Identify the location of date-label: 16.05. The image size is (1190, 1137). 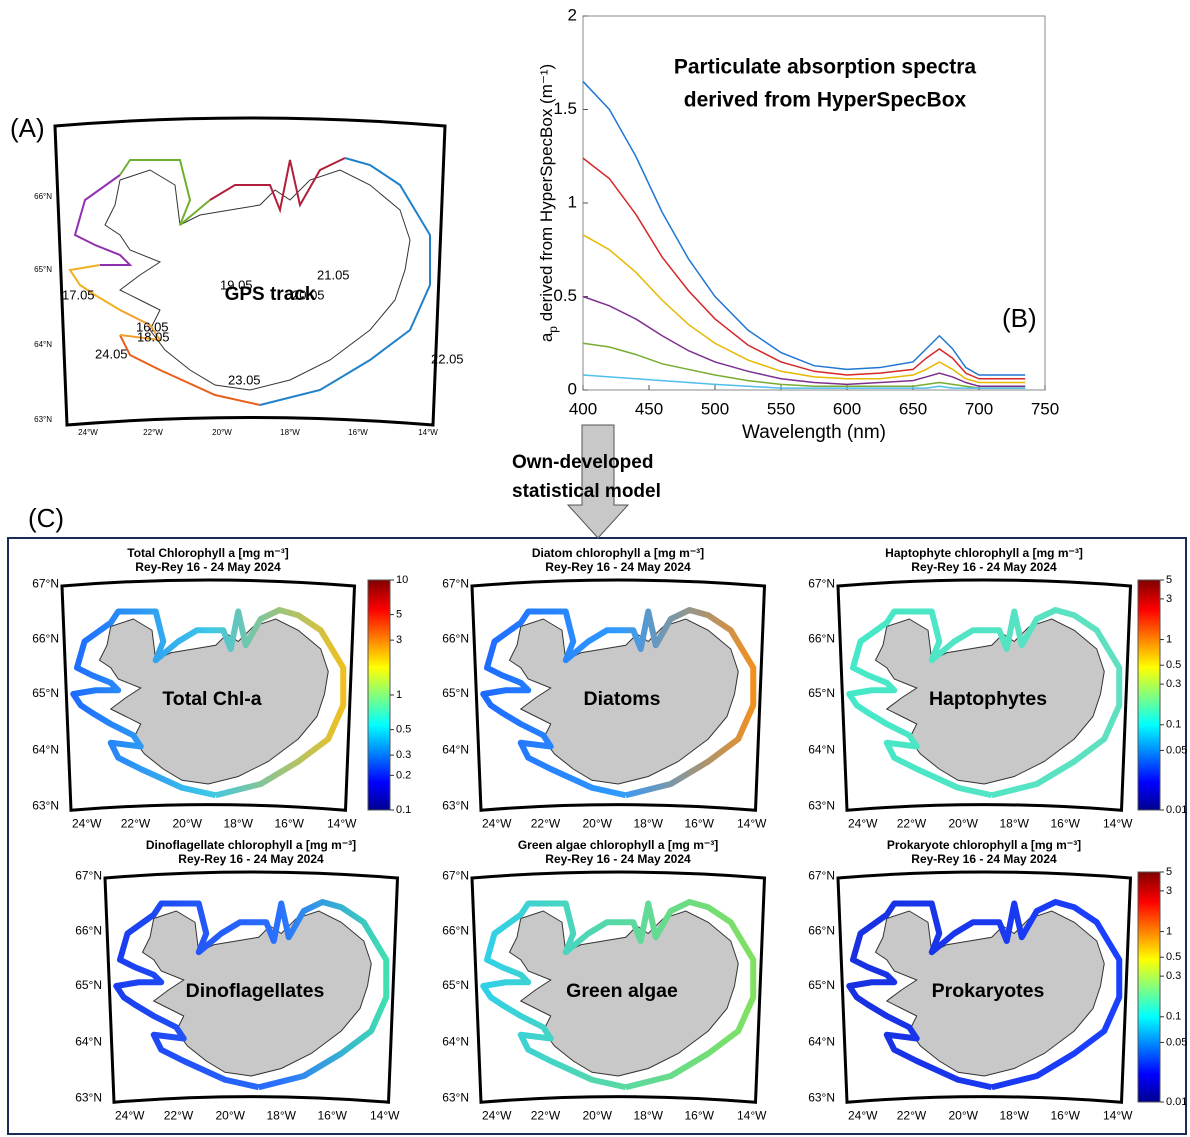
(152, 326).